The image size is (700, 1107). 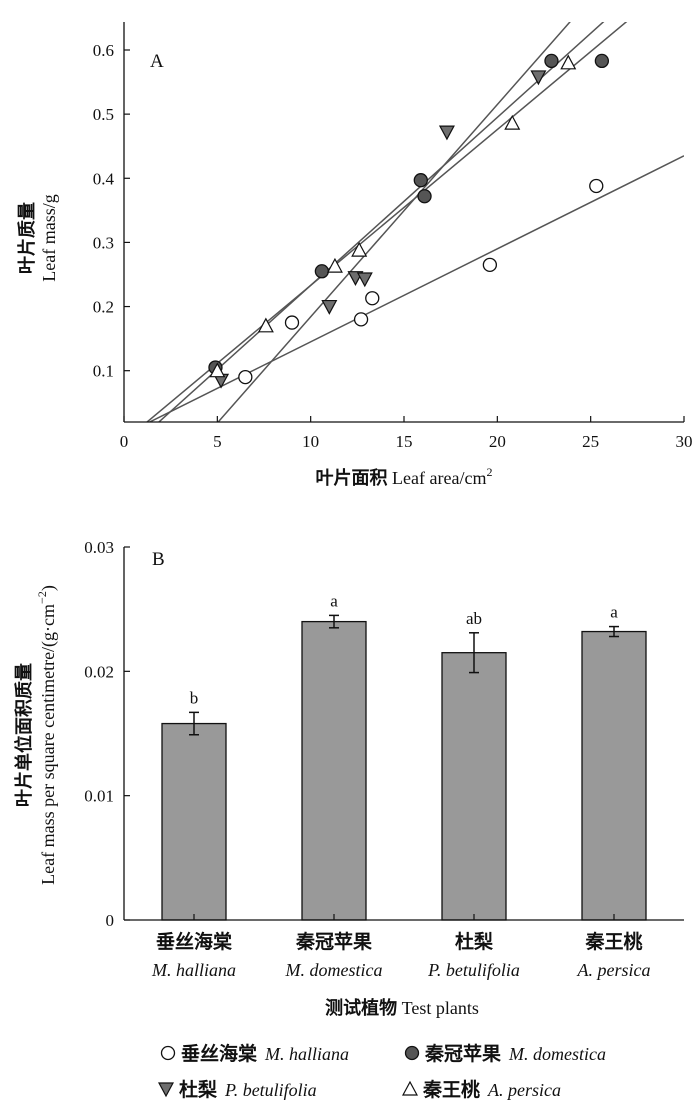 I want to click on category-label-cn: 秦王桃, so click(x=613, y=941).